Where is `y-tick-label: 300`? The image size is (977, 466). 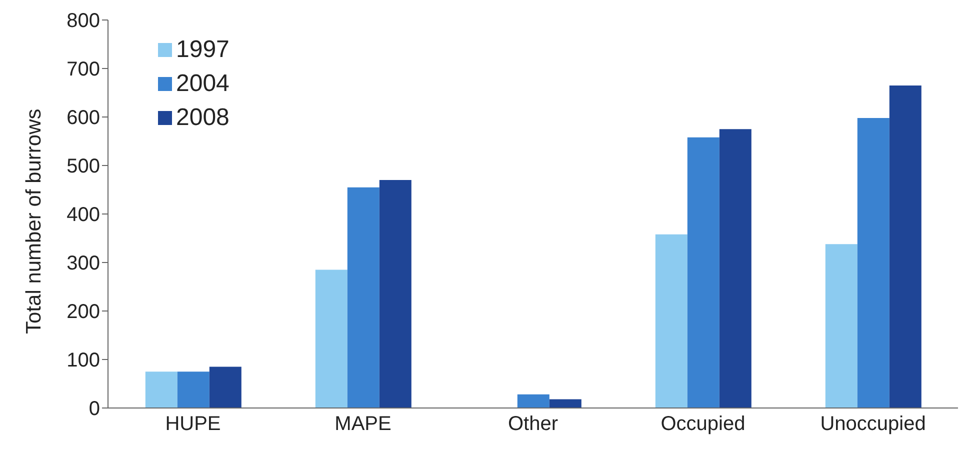
y-tick-label: 300 is located at coordinates (83, 263).